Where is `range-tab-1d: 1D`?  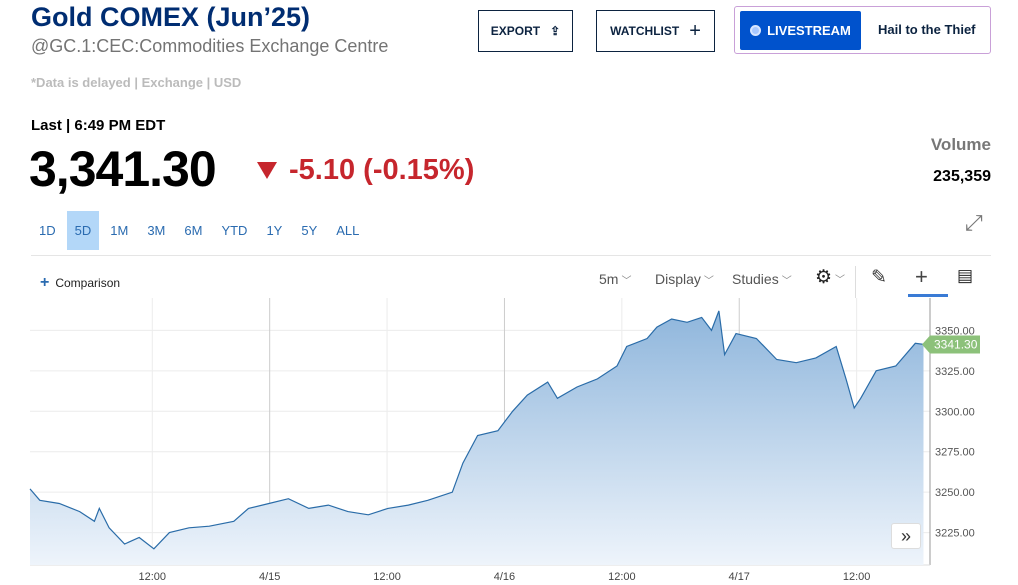
range-tab-1d: 1D is located at coordinates (47, 230).